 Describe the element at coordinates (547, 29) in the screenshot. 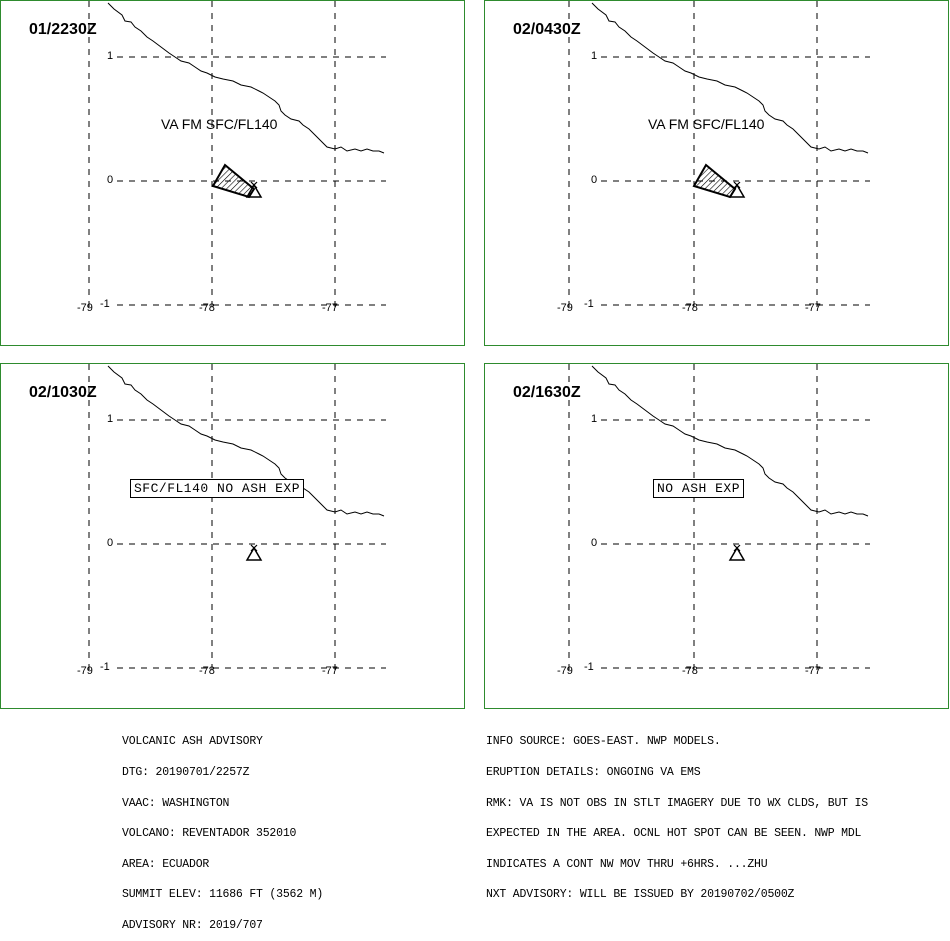

I see `forecast-time: 02/0430Z` at that location.